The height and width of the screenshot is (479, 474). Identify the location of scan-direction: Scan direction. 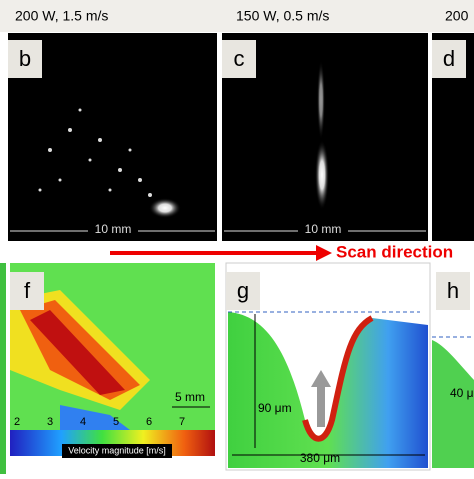
(394, 251).